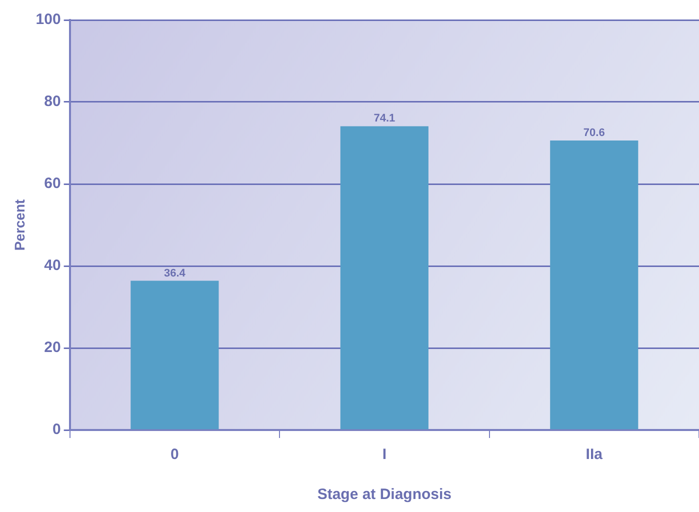  Describe the element at coordinates (384, 495) in the screenshot. I see `x-axis-title: Stage at Diagnosis` at that location.